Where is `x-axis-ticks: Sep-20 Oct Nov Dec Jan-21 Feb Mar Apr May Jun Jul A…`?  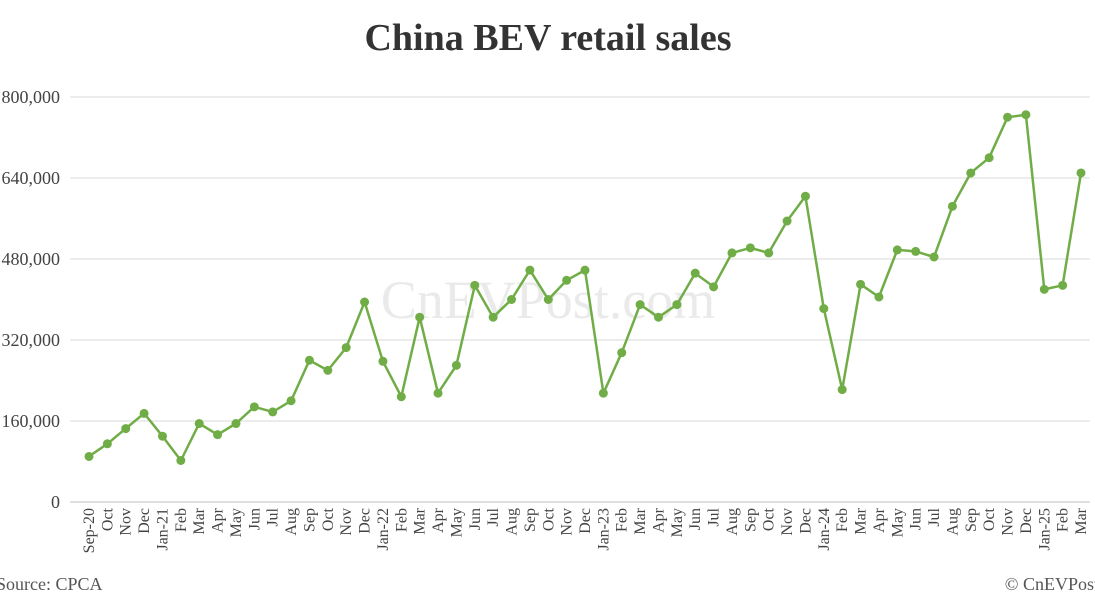 x-axis-ticks: Sep-20 Oct Nov Dec Jan-21 Feb Mar Apr May Jun Jul A… is located at coordinates (585, 530).